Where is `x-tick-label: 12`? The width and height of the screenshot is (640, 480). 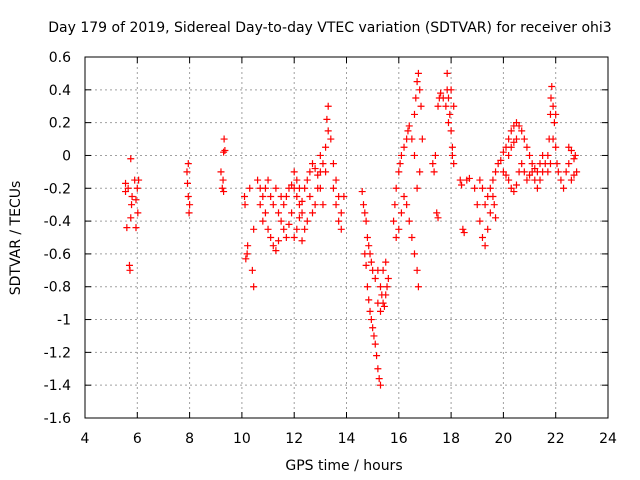
x-tick-label: 12 is located at coordinates (294, 439).